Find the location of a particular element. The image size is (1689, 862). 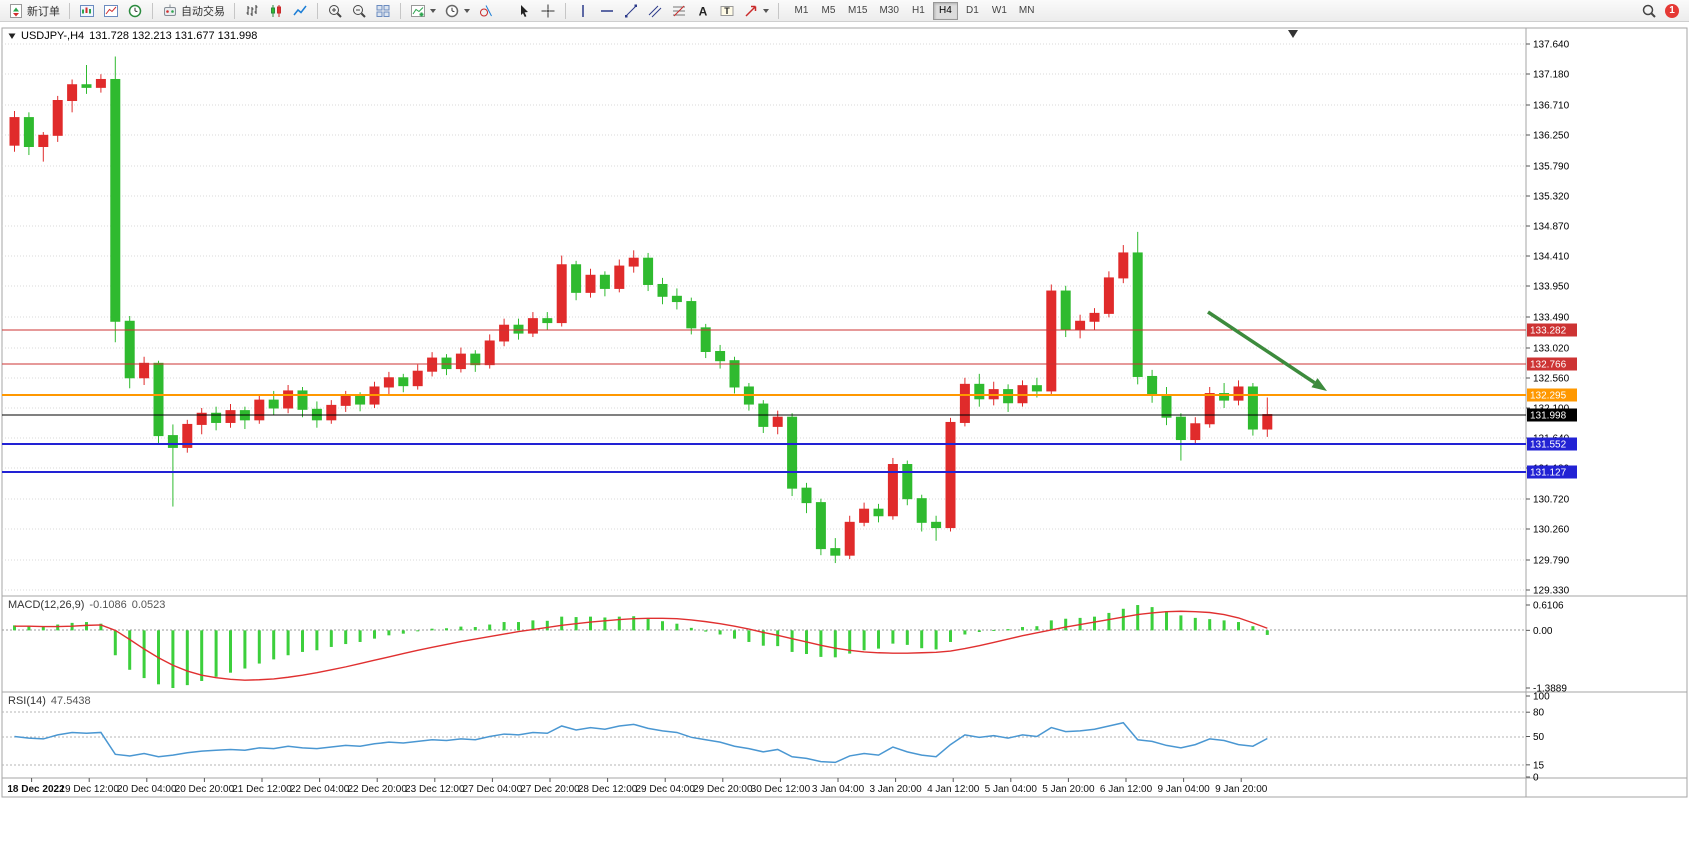

search-button is located at coordinates (1649, 11).